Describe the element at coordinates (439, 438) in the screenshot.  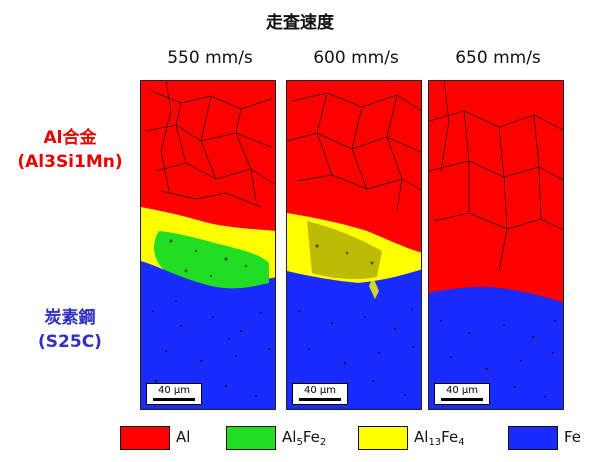
I see `legend-label-al13fe4: Al13Fe4` at that location.